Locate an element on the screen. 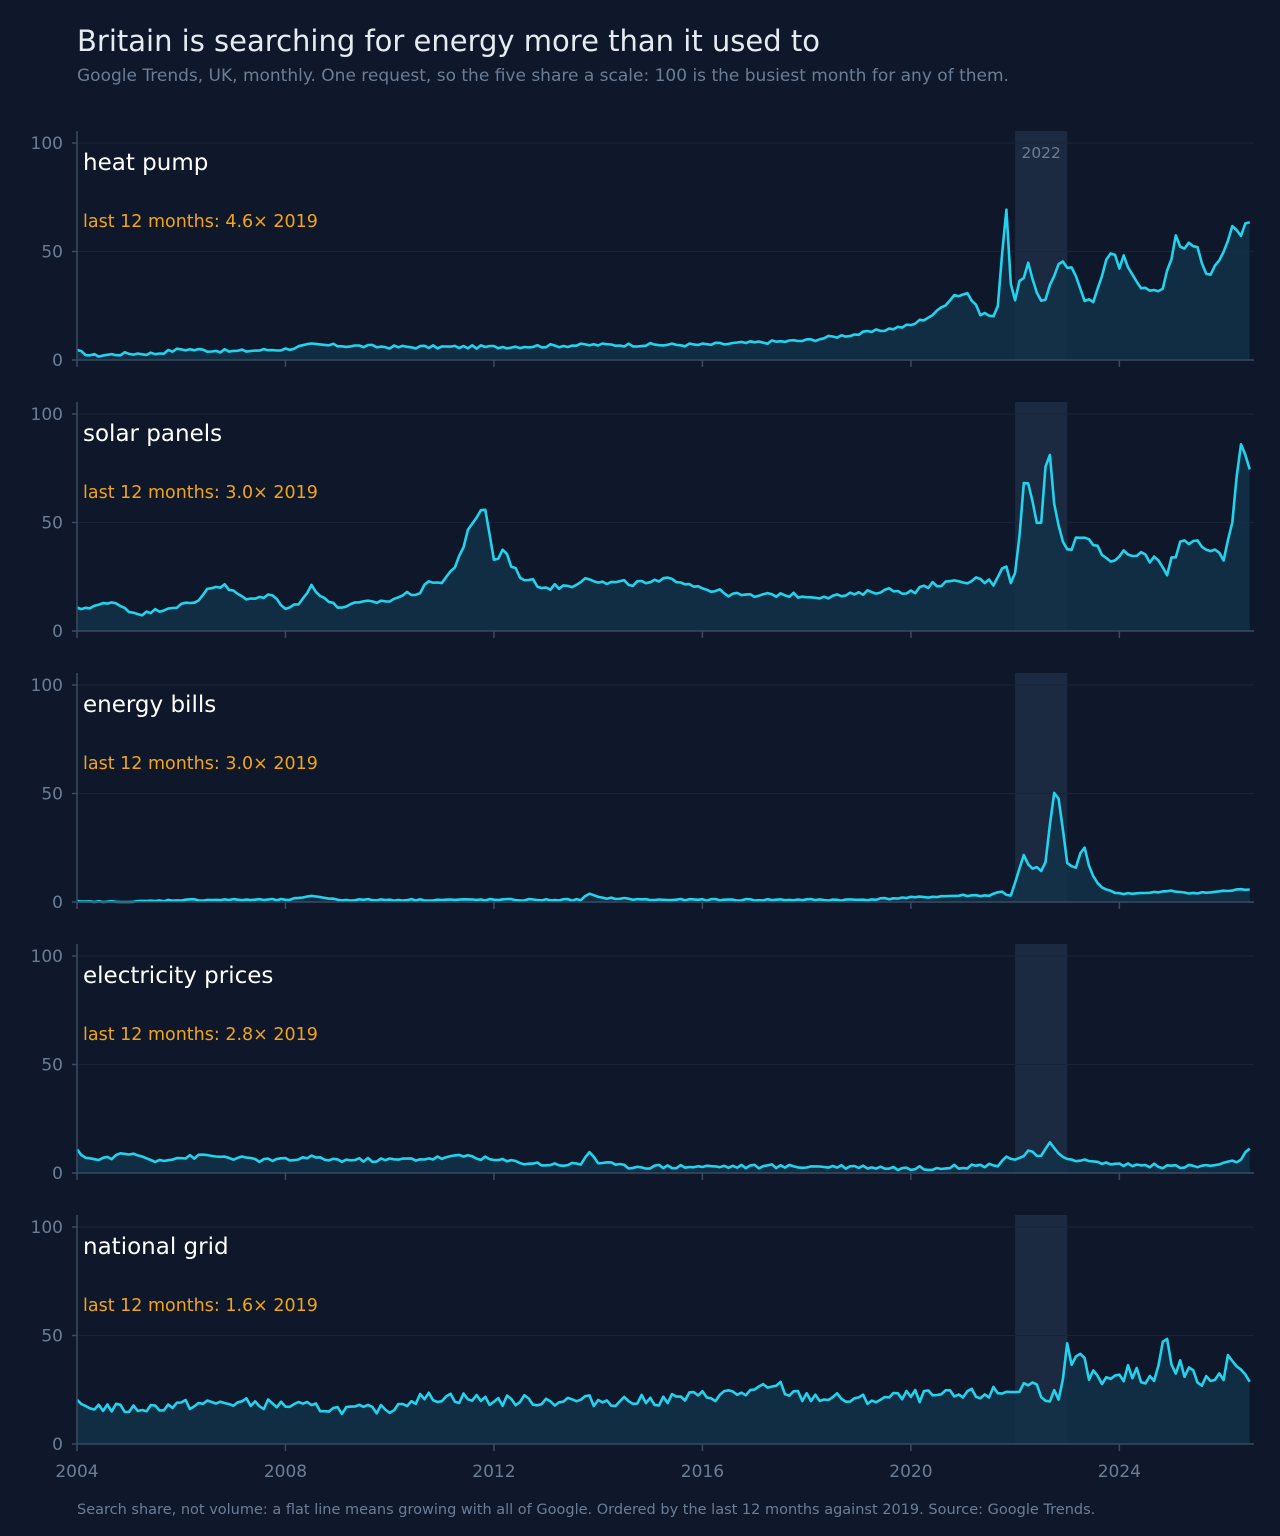 This screenshot has width=1280, height=1536. x-tick-label: 2024 is located at coordinates (1119, 1472).